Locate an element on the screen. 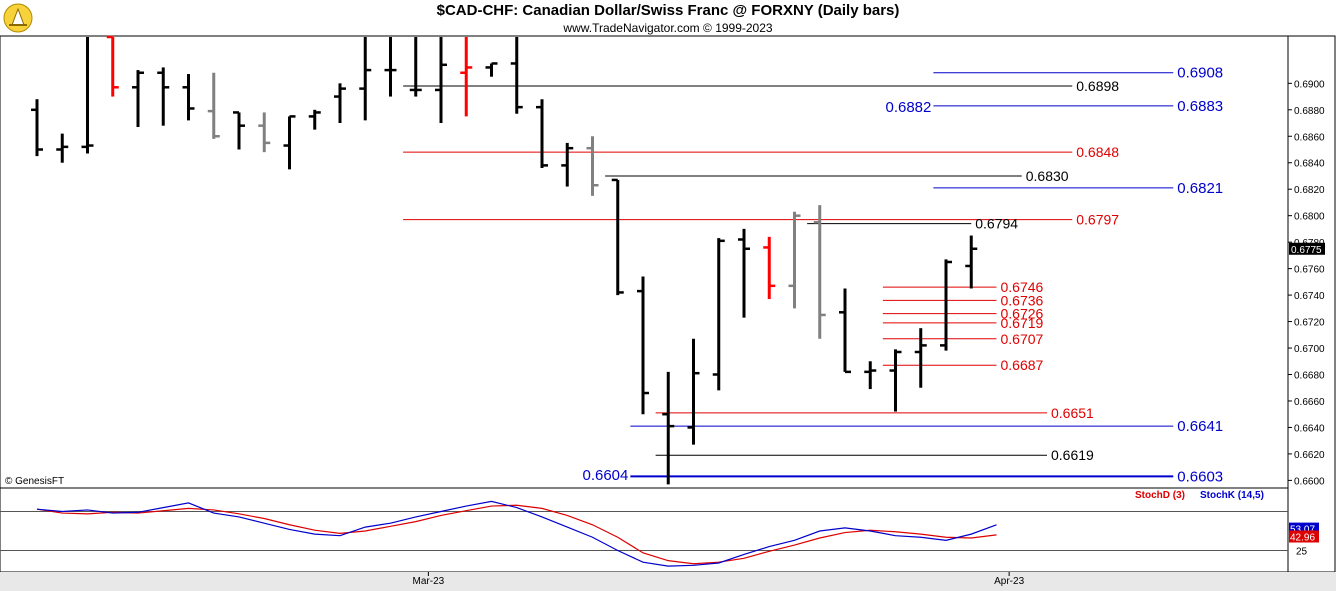  price-tick-label: 0.6800 is located at coordinates (1309, 217).